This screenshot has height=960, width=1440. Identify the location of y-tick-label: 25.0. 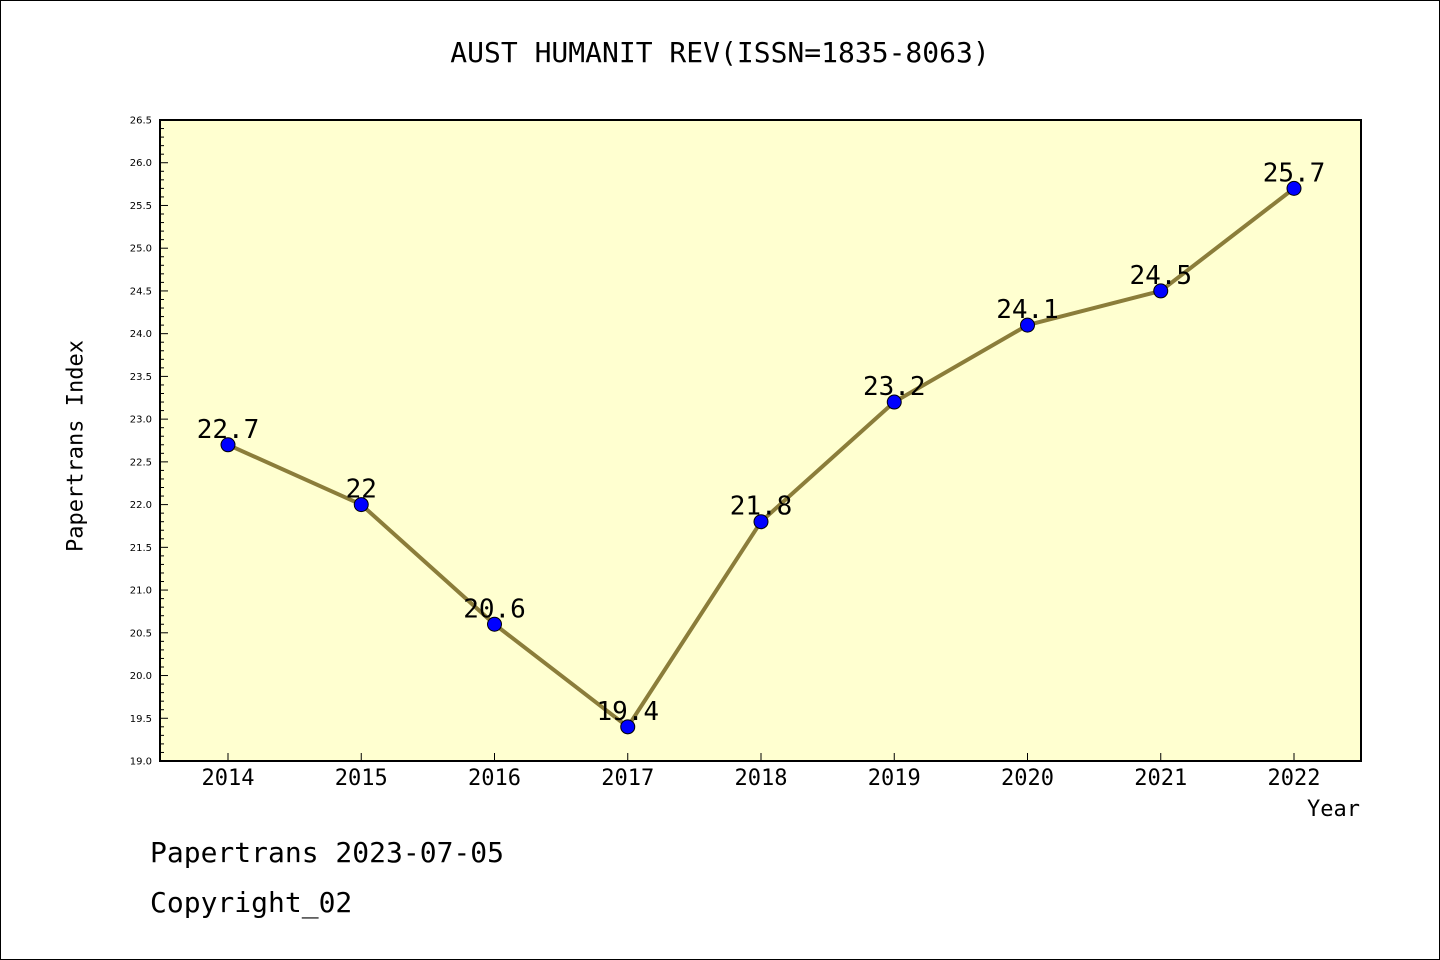
(141, 249).